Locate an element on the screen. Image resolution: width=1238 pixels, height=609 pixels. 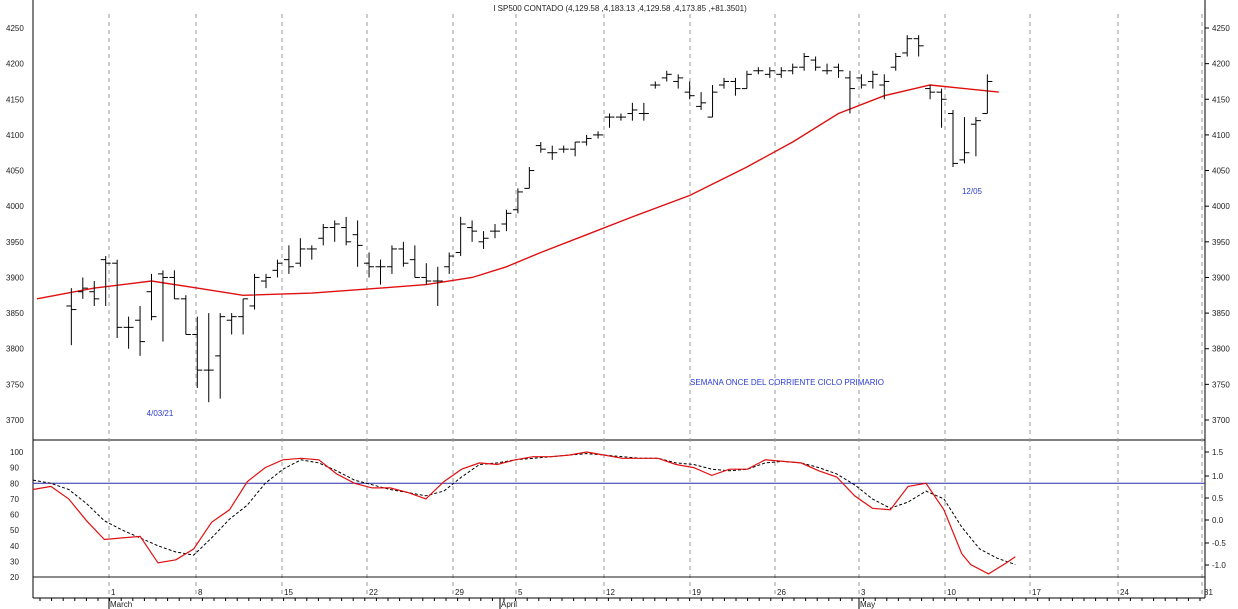
oscillator-tick-label-left: 80 is located at coordinates (14, 483).